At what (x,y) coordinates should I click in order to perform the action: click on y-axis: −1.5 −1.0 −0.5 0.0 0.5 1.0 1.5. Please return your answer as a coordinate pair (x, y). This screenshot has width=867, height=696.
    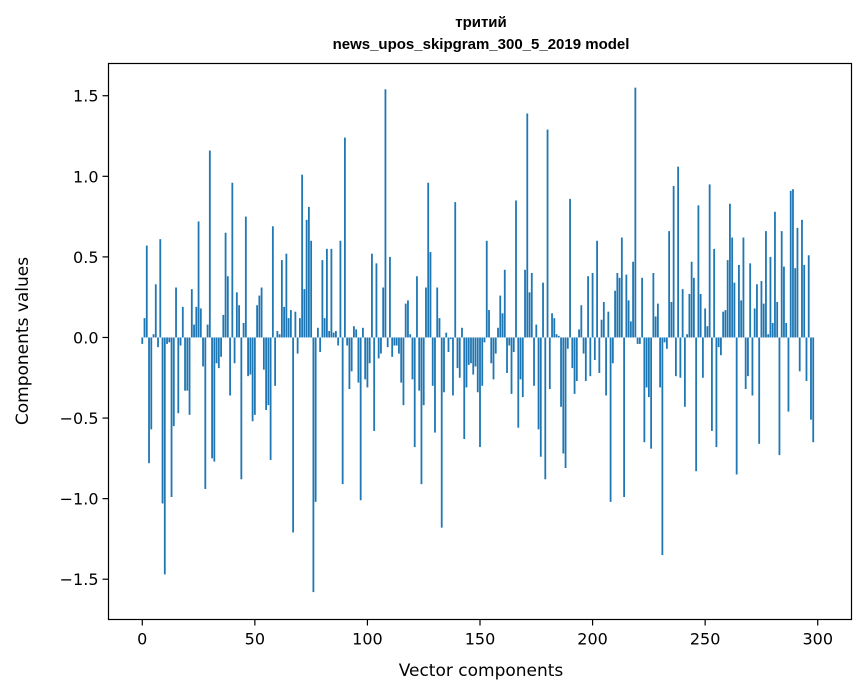
    Looking at the image, I should click on (84, 338).